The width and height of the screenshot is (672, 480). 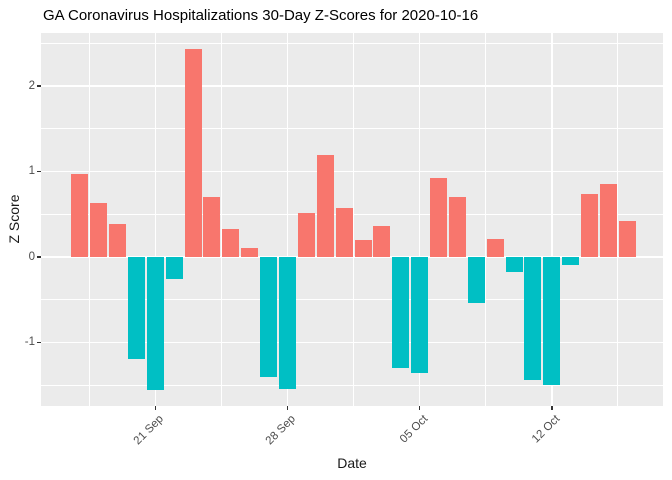 I want to click on y-tick-label: 1, so click(x=31, y=171).